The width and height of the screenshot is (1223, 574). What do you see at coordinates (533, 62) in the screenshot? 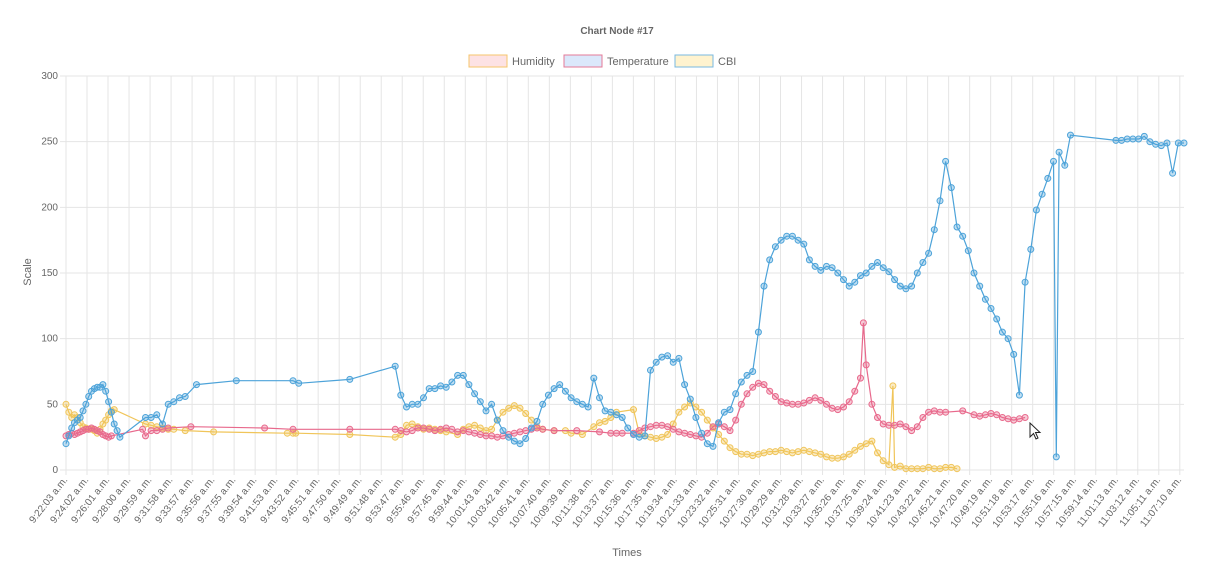
I see `legend-label: Humidity` at bounding box center [533, 62].